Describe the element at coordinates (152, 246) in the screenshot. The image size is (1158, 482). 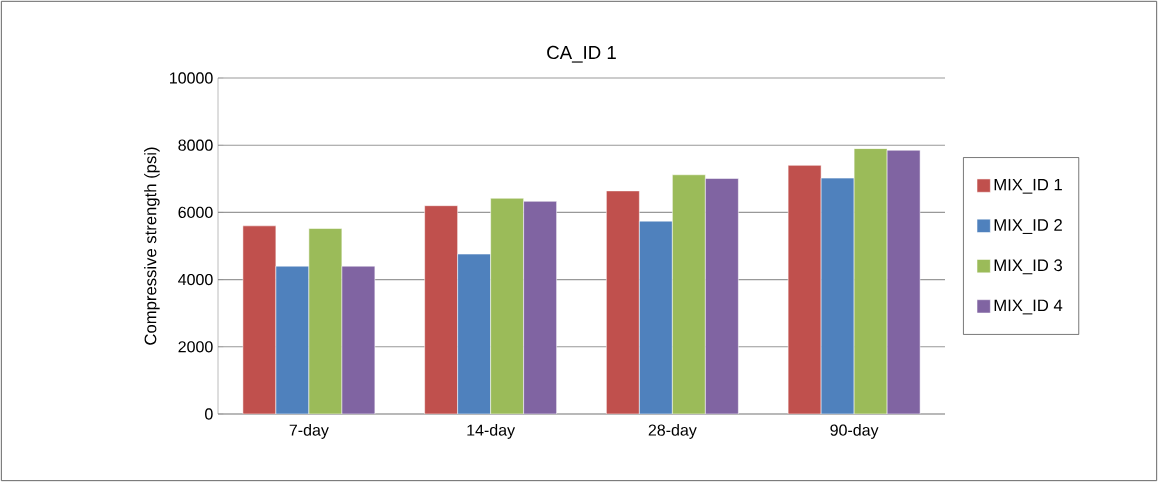
I see `y-axis-title: Compressive strength (psi)` at that location.